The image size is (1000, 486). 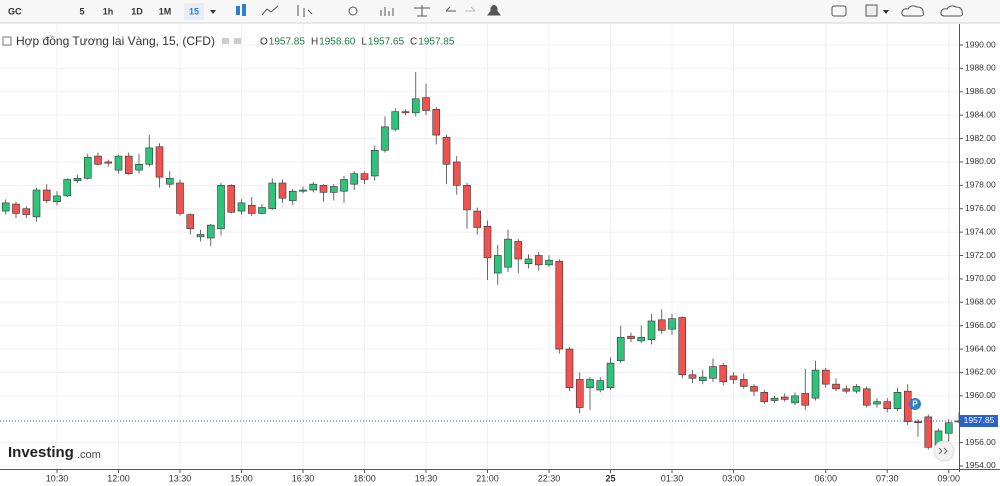 I want to click on ohlc-value: 1957.85, so click(x=287, y=42).